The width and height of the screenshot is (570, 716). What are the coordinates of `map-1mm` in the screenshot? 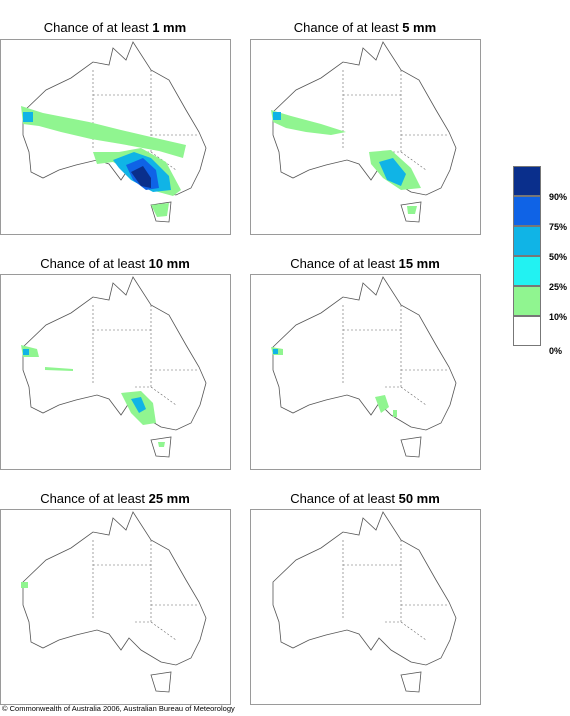 It's located at (115, 137).